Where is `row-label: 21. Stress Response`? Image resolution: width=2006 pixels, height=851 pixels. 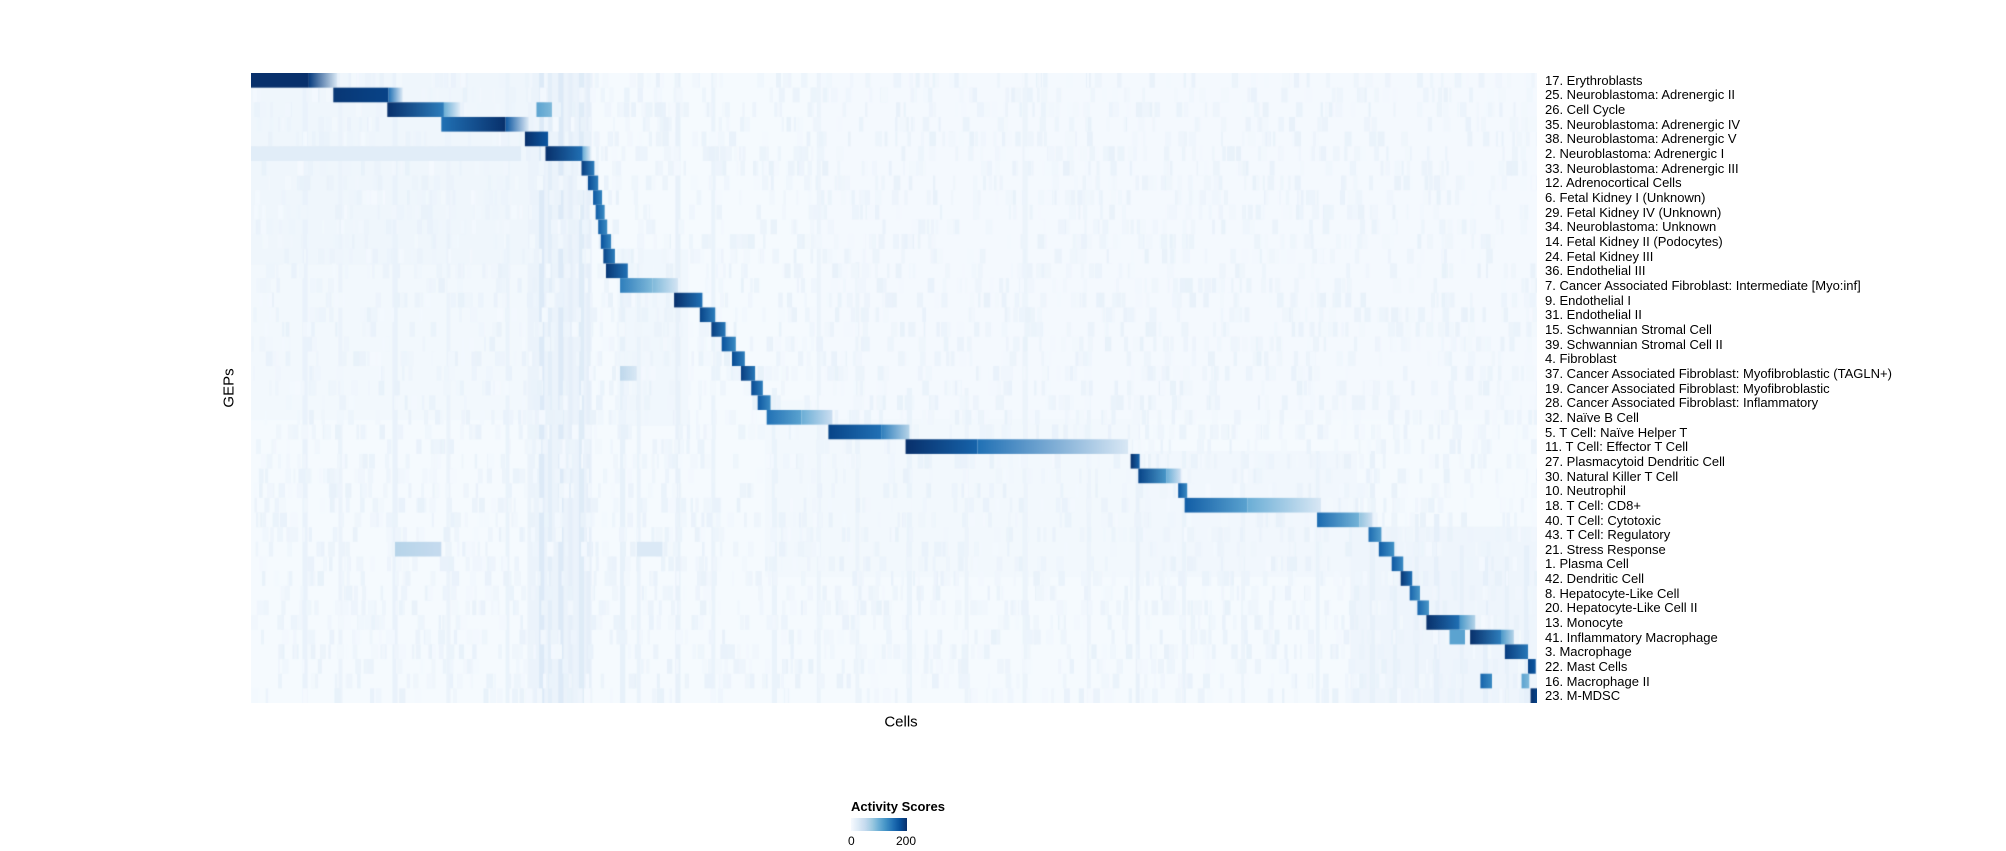 row-label: 21. Stress Response is located at coordinates (1605, 549).